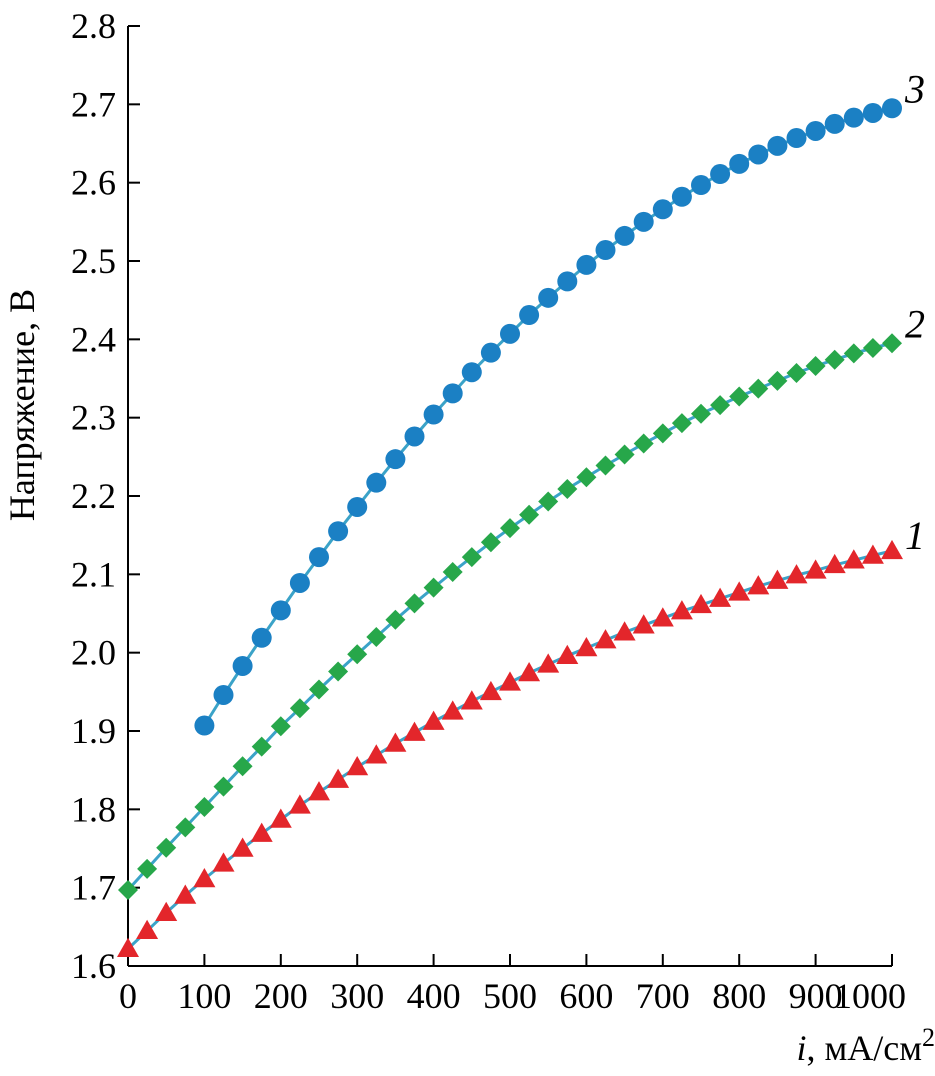 Image resolution: width=935 pixels, height=1076 pixels. Describe the element at coordinates (915, 535) in the screenshot. I see `series-1-label: 1` at that location.